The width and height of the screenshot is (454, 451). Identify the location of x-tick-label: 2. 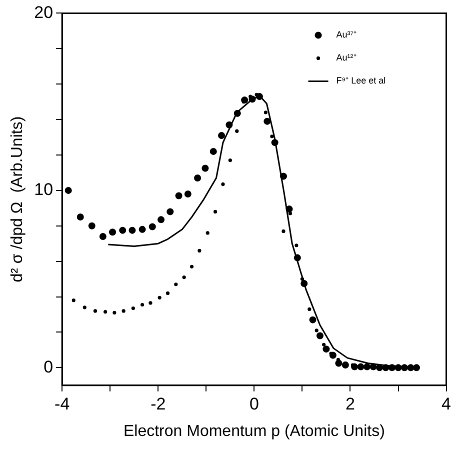
(350, 404).